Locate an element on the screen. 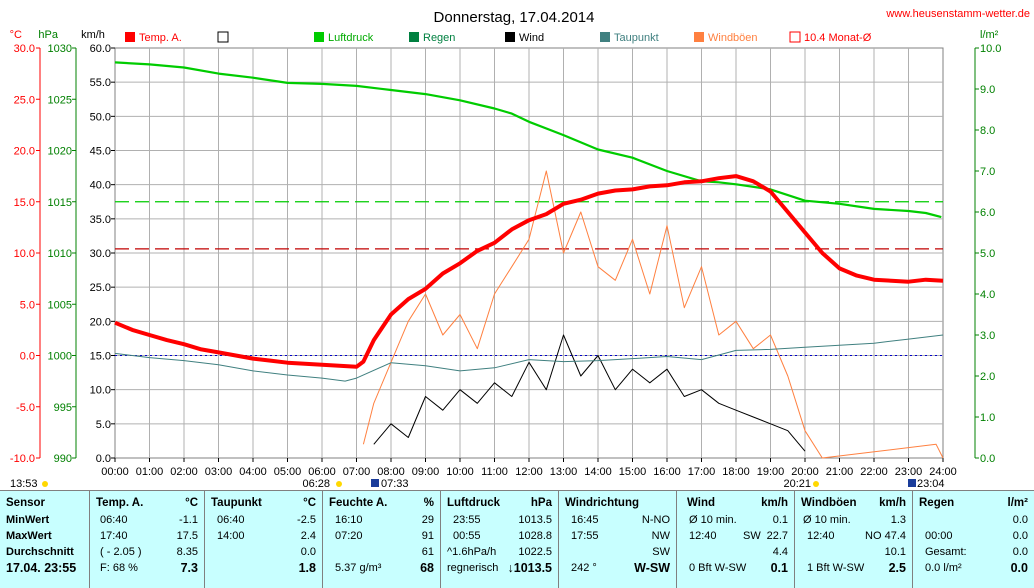 This screenshot has width=1034, height=588. x-tick-label: 10:00 is located at coordinates (460, 472).